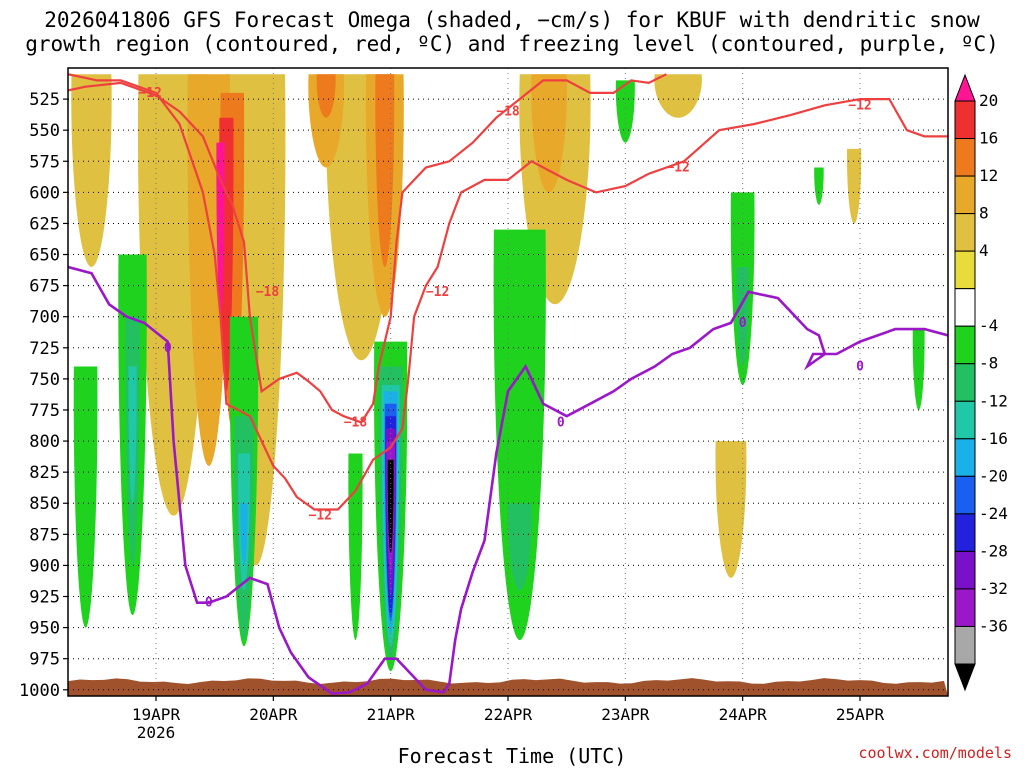 This screenshot has width=1024, height=768. I want to click on y-tick-label: 850, so click(44, 504).